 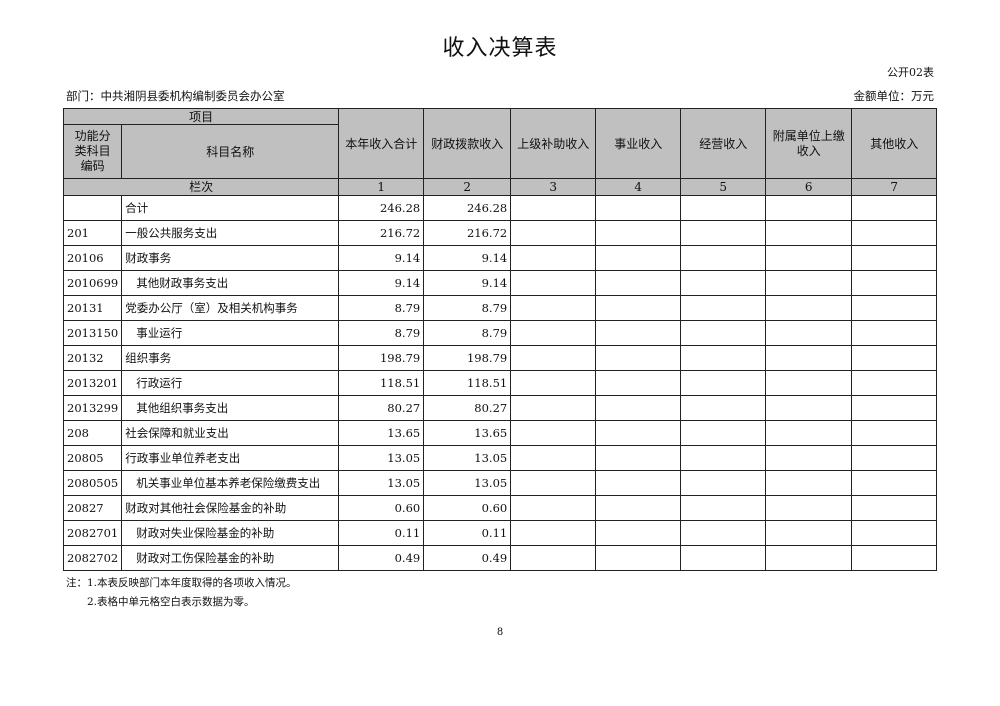 What do you see at coordinates (910, 72) in the screenshot?
I see `form-number: 公开02表` at bounding box center [910, 72].